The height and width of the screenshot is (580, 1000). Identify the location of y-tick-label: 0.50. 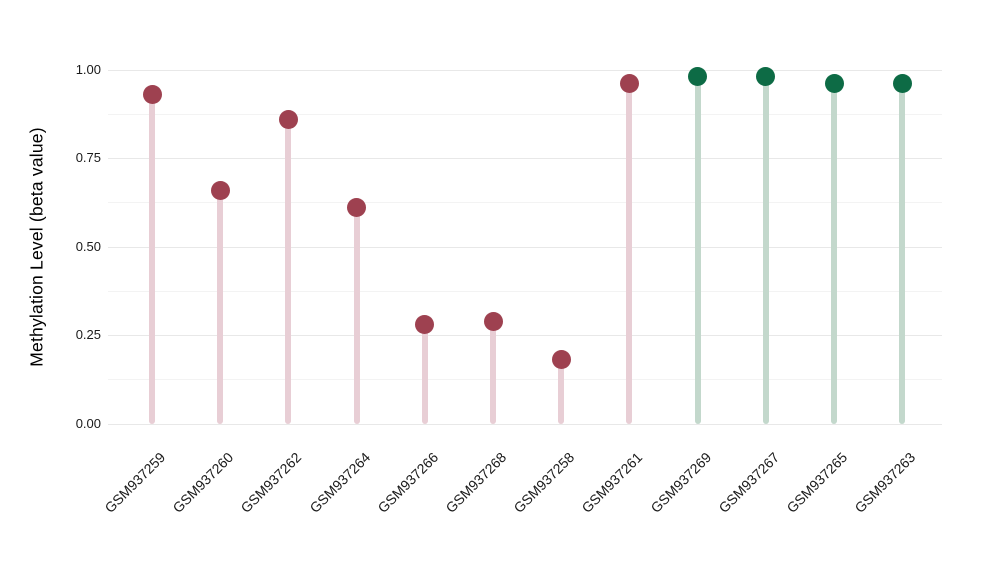
(88, 246).